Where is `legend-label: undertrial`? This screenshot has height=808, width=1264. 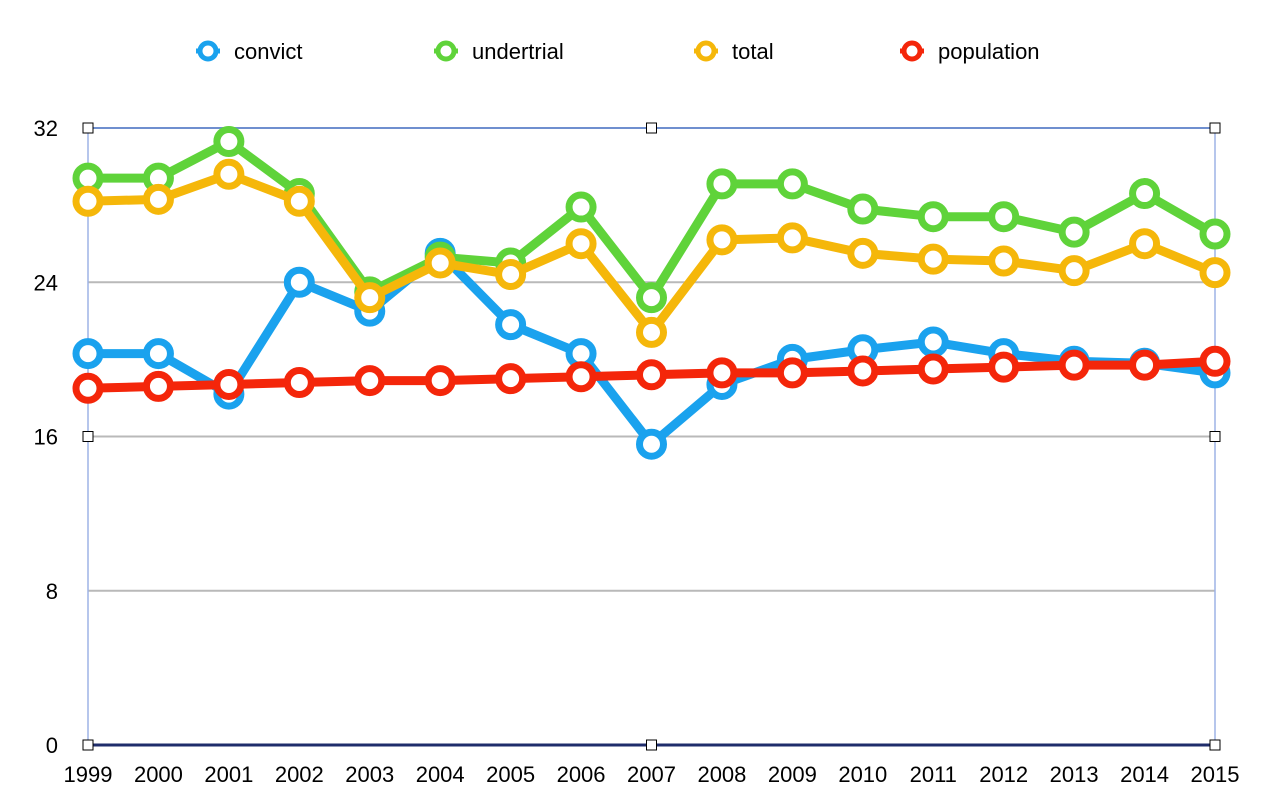 legend-label: undertrial is located at coordinates (518, 51).